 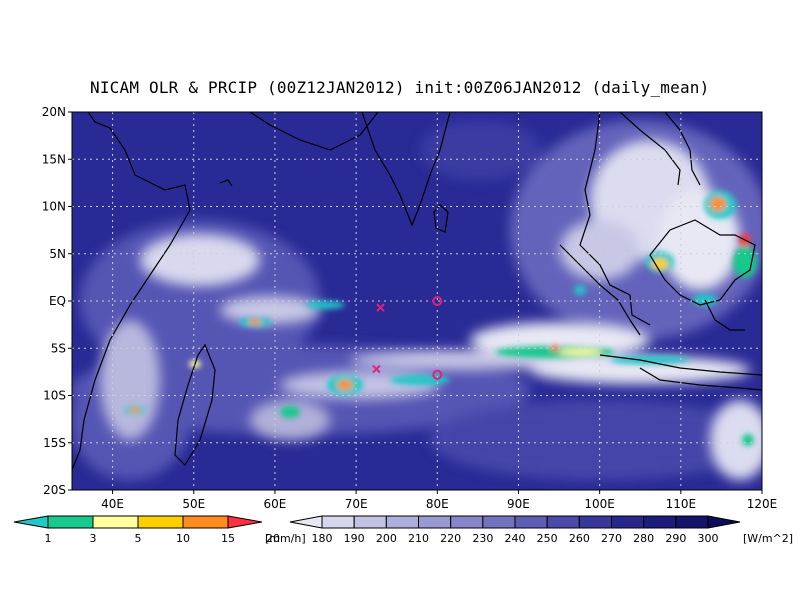 What do you see at coordinates (418, 538) in the screenshot?
I see `colorbar-level-label: 210` at bounding box center [418, 538].